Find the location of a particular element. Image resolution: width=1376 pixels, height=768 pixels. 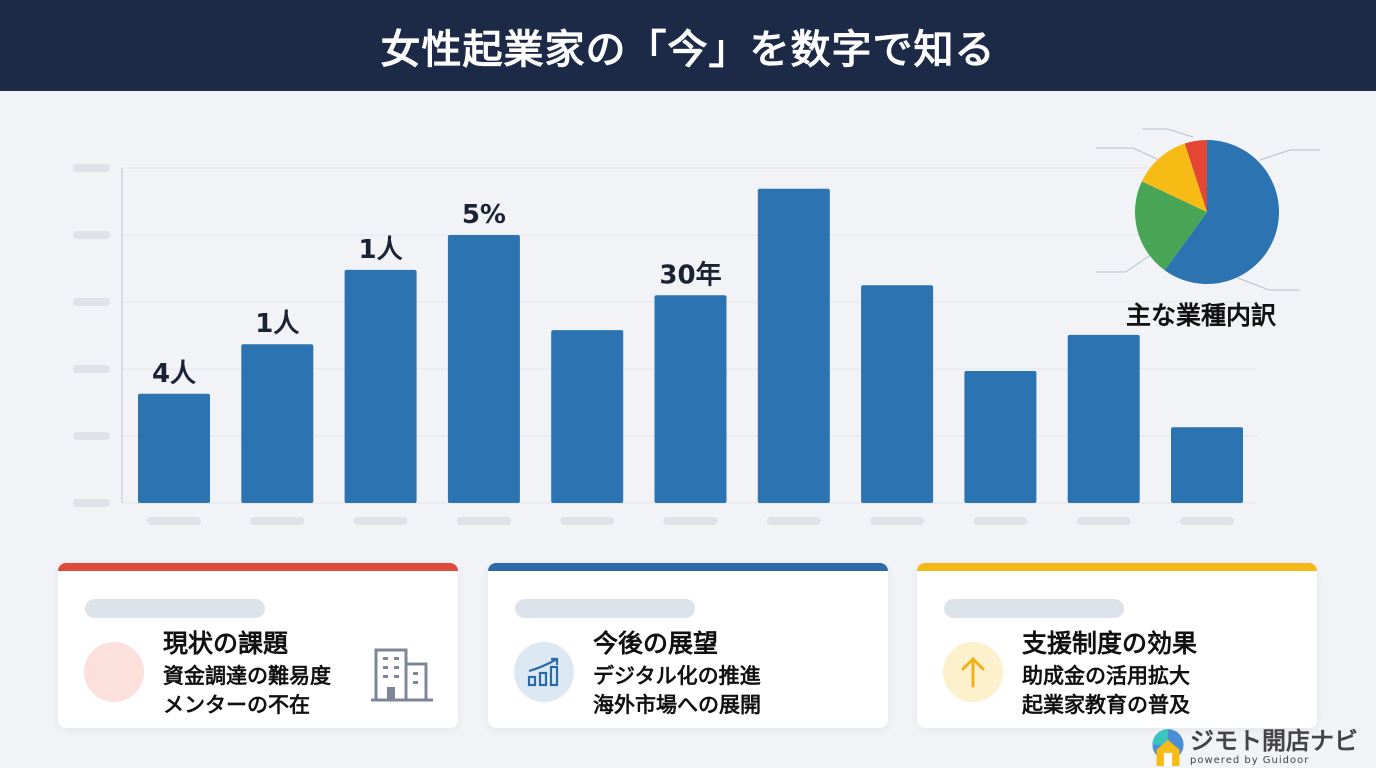

card-line: メンターの不在 is located at coordinates (236, 705).